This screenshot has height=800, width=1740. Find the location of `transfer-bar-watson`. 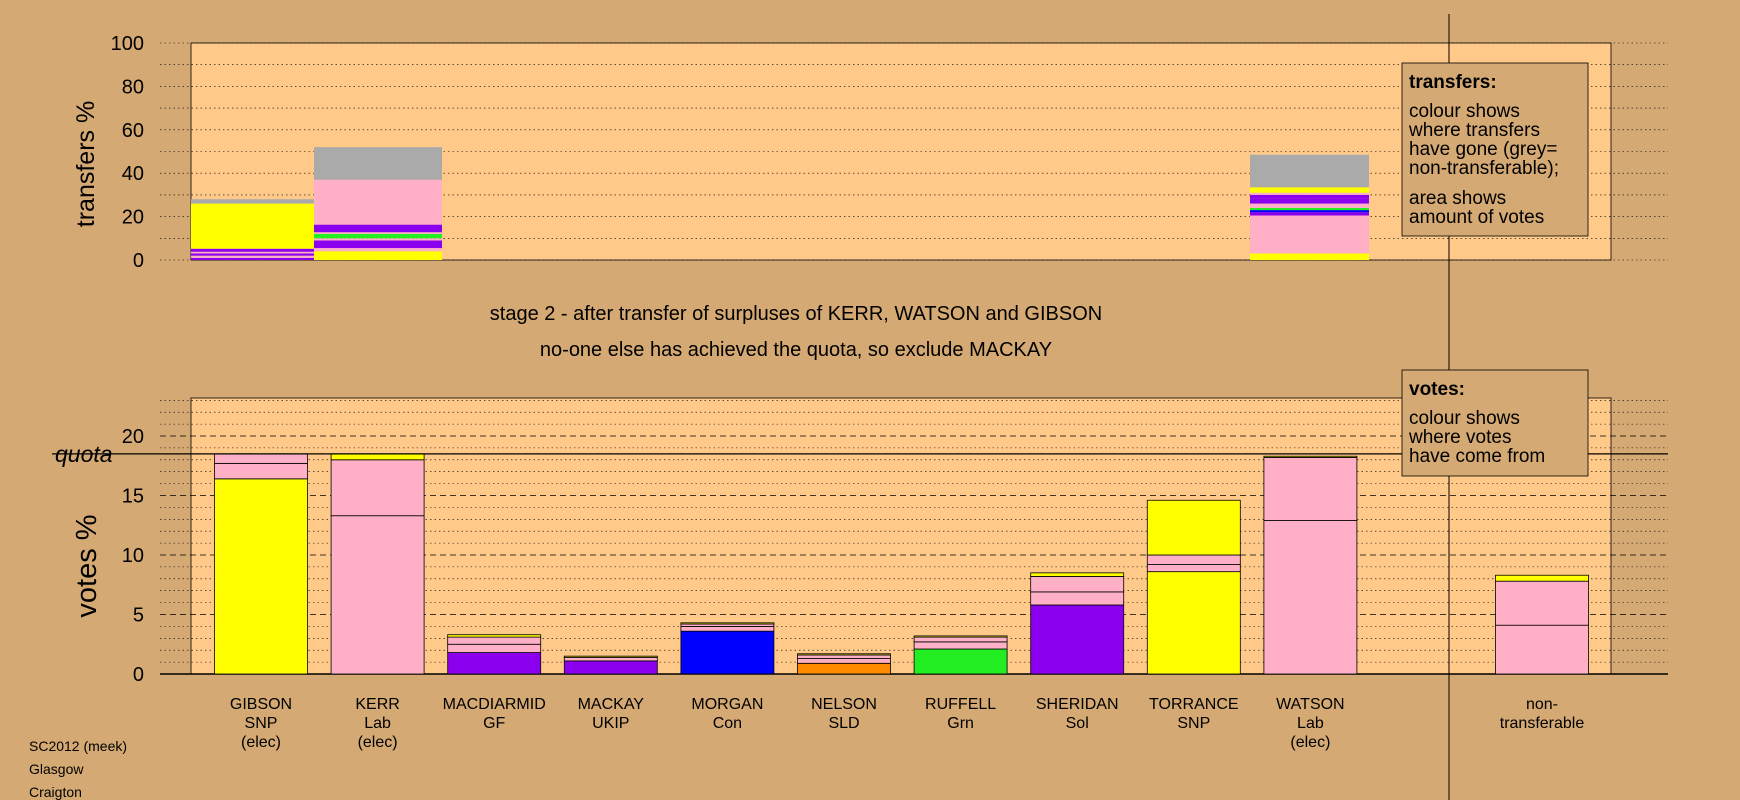

transfer-bar-watson is located at coordinates (1309, 207).